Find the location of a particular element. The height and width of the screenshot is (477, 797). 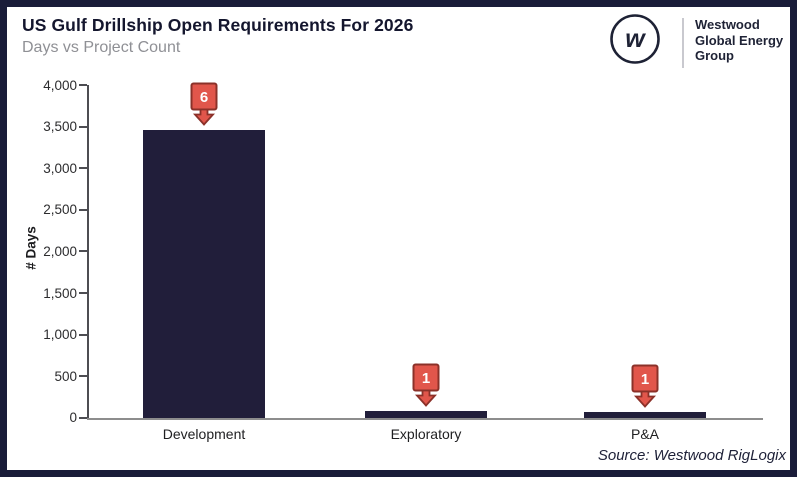

y-tick: 3,500 is located at coordinates (47, 127).